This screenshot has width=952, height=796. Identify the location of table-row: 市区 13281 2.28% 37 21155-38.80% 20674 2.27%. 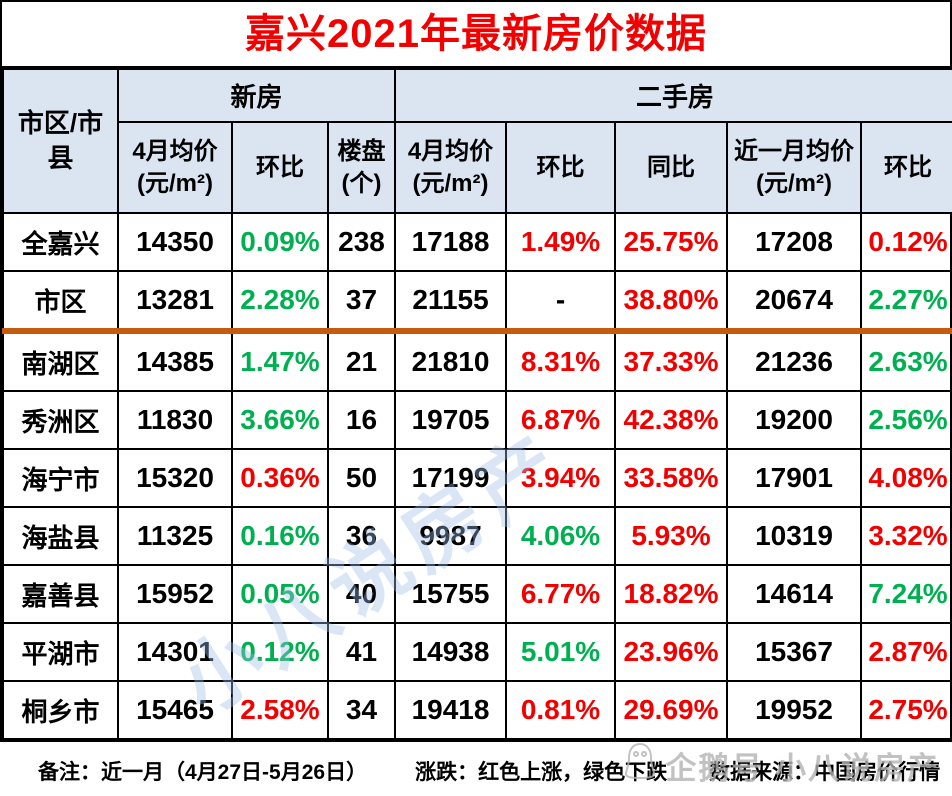
(477, 301).